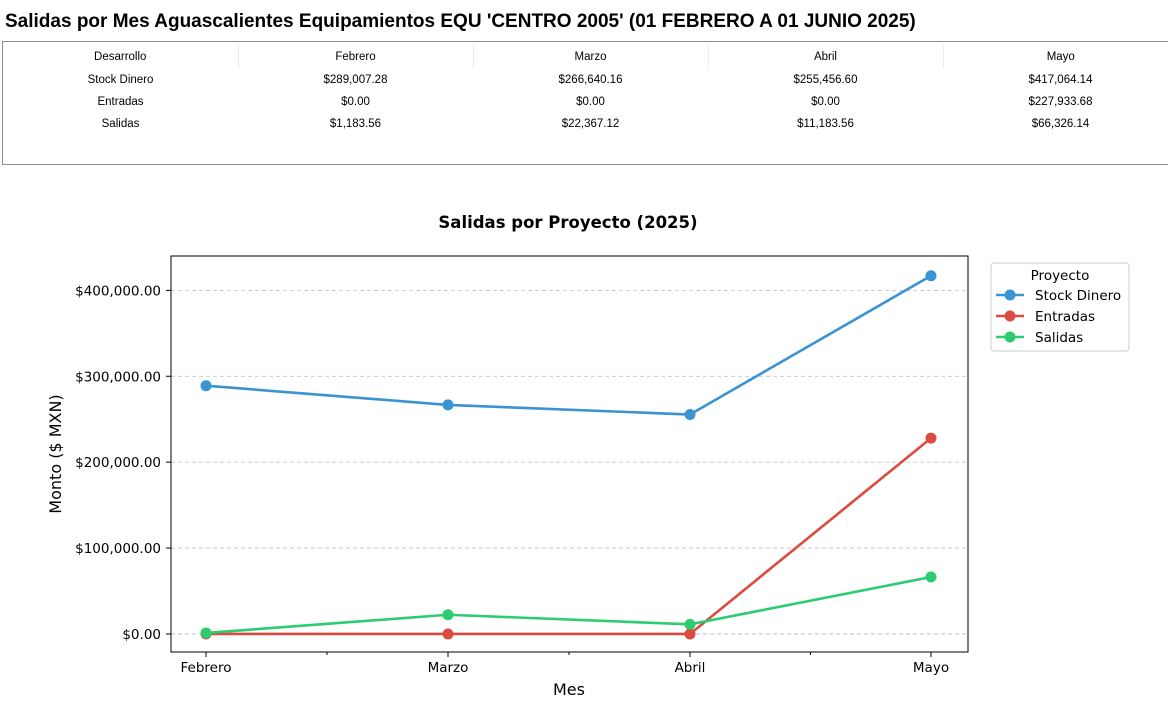 Image resolution: width=1168 pixels, height=718 pixels. I want to click on legend-entry: Salidas, so click(1039, 338).